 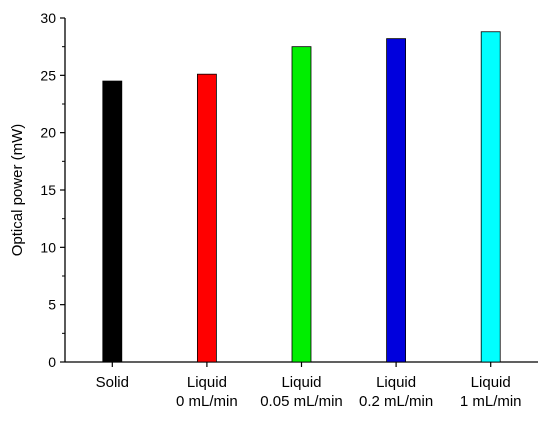 I want to click on y-axis-ticks: 0 5 10 15 20 25 30, so click(x=52, y=190).